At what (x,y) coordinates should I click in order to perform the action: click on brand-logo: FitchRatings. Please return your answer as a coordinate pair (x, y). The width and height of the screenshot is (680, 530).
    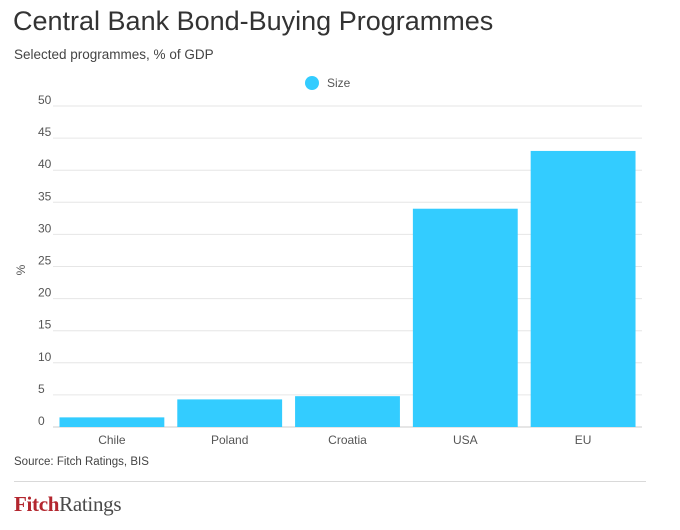
    Looking at the image, I should click on (68, 504).